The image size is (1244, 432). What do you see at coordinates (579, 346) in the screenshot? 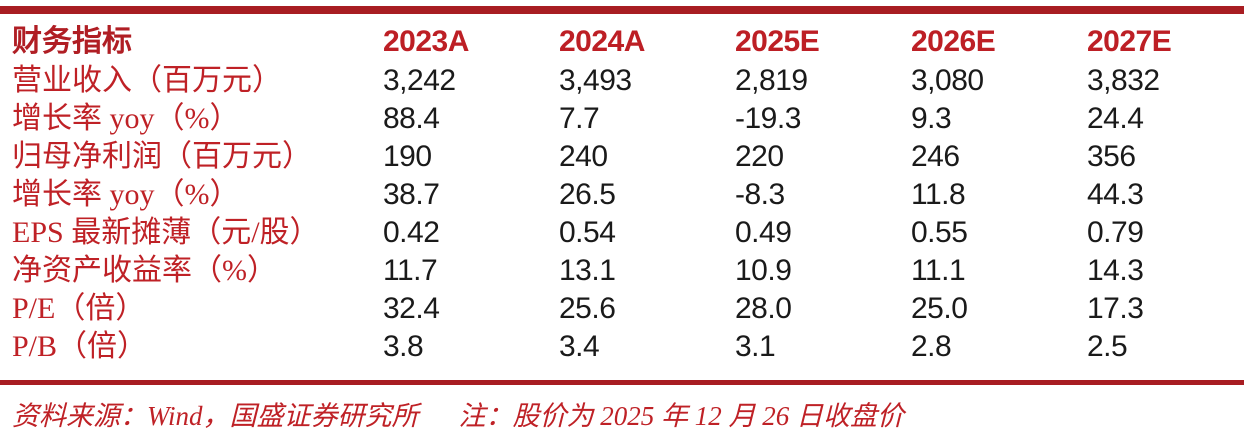
I see `cell-value: 3.4` at bounding box center [579, 346].